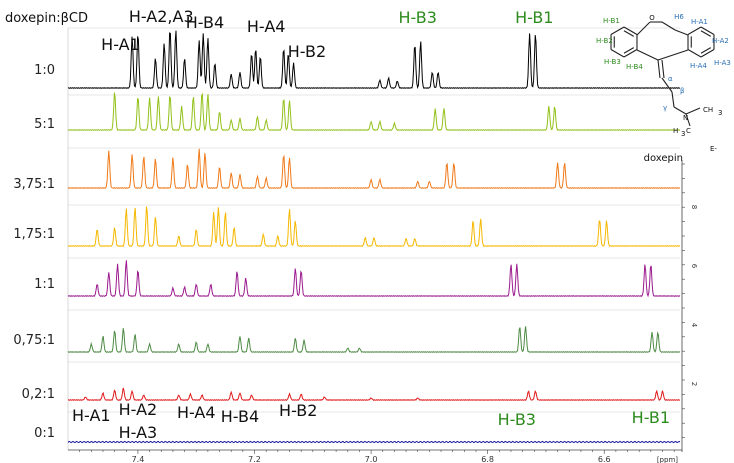 This screenshot has width=734, height=463. Describe the element at coordinates (682, 91) in the screenshot. I see `structure-atom-label: β` at that location.